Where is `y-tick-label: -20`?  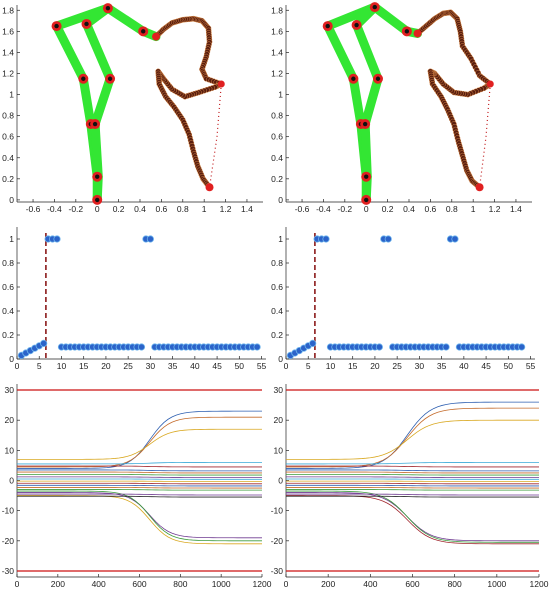 y-tick-label: -20 is located at coordinates (277, 541).